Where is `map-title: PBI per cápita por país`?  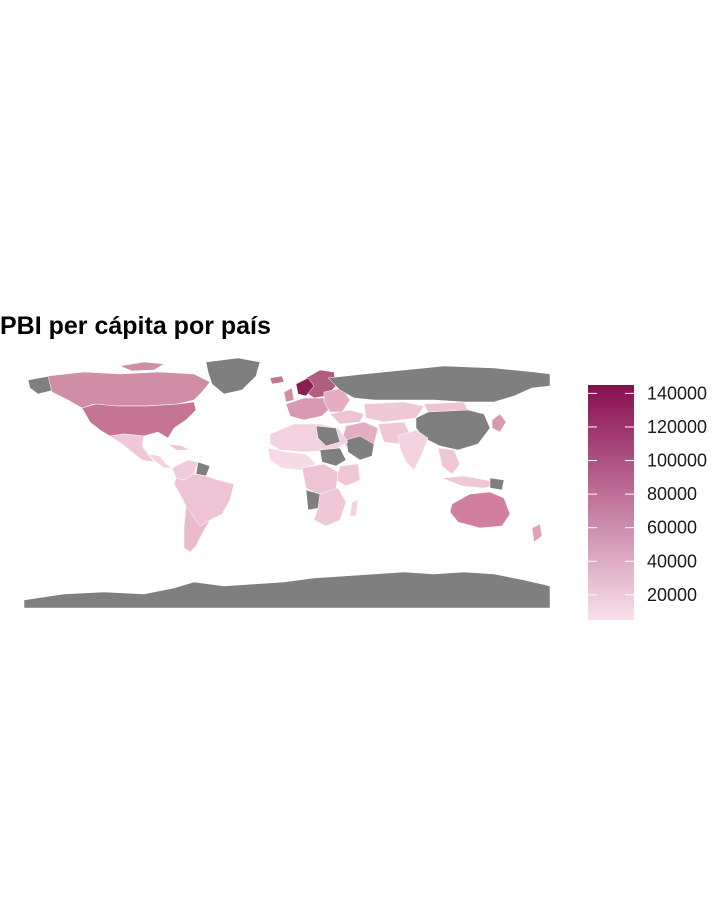 map-title: PBI per cápita por país is located at coordinates (135, 326).